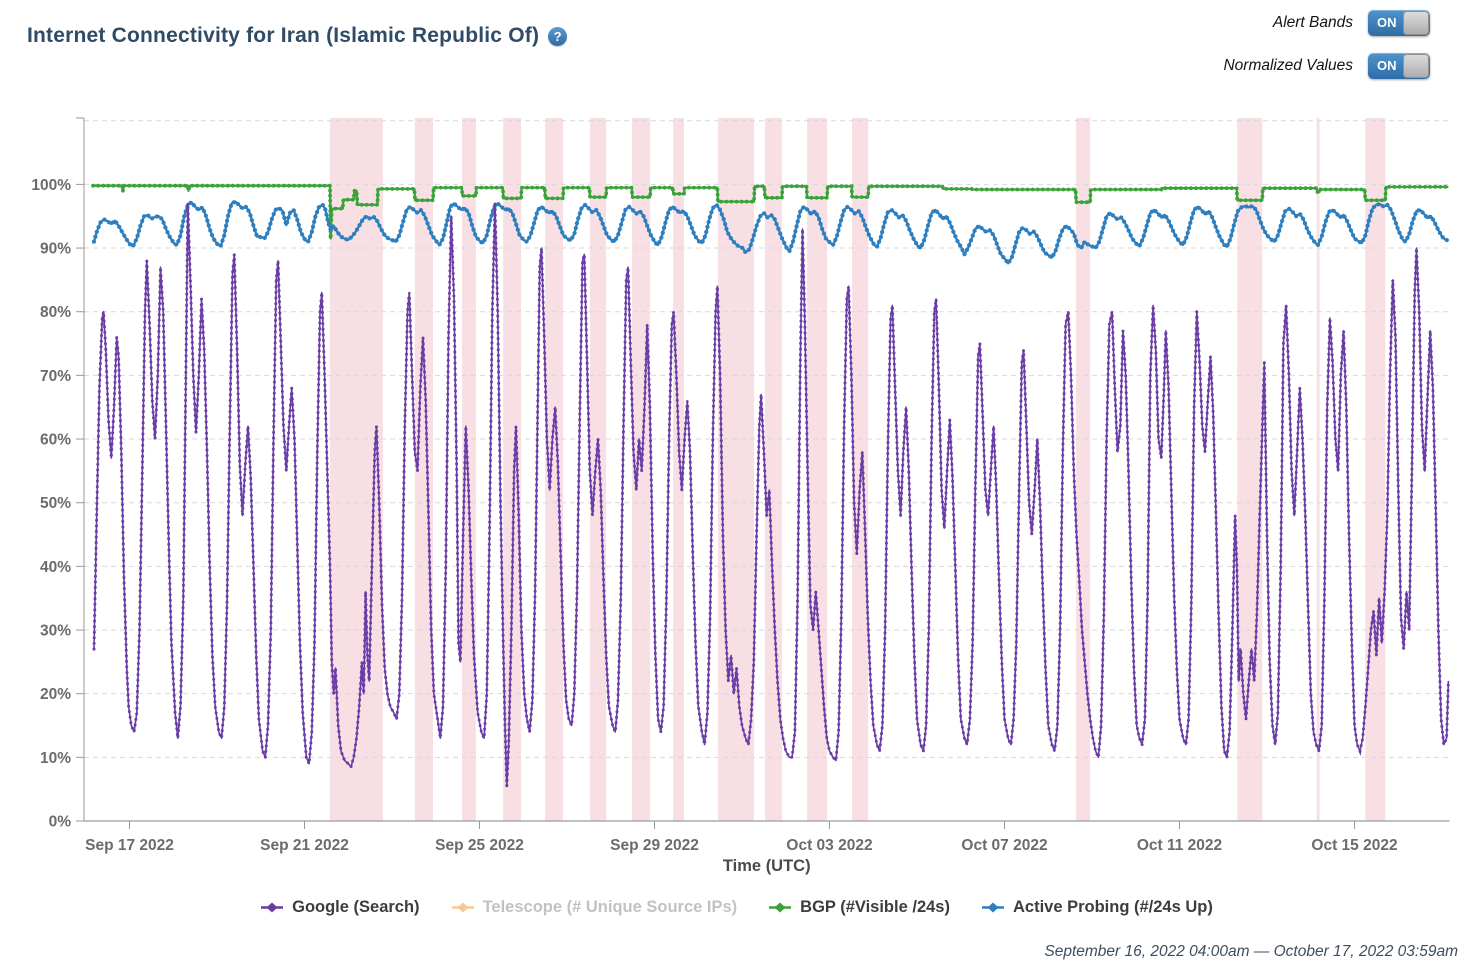 This screenshot has width=1472, height=976. I want to click on x-tick-label: Oct 03 2022, so click(829, 845).